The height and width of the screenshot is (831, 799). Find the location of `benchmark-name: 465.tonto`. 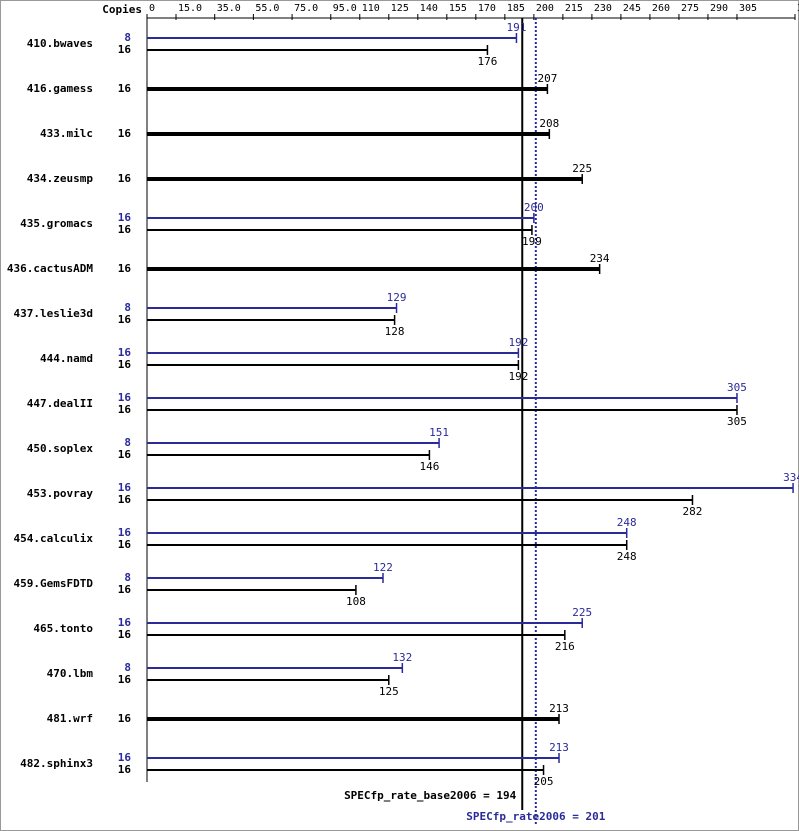

benchmark-name: 465.tonto is located at coordinates (63, 628).